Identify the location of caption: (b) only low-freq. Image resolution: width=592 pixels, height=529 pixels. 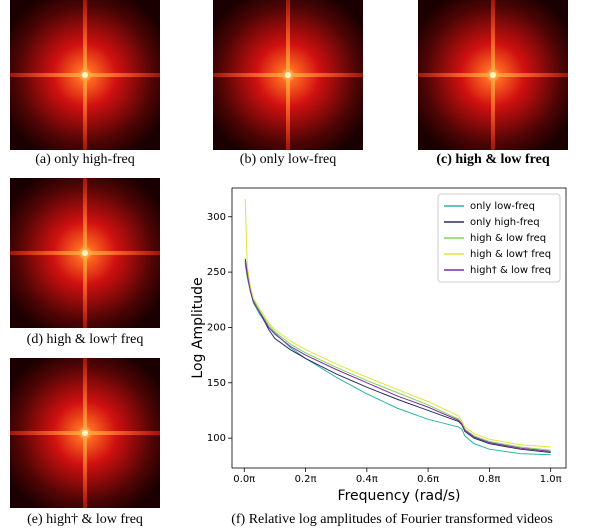
(288, 159).